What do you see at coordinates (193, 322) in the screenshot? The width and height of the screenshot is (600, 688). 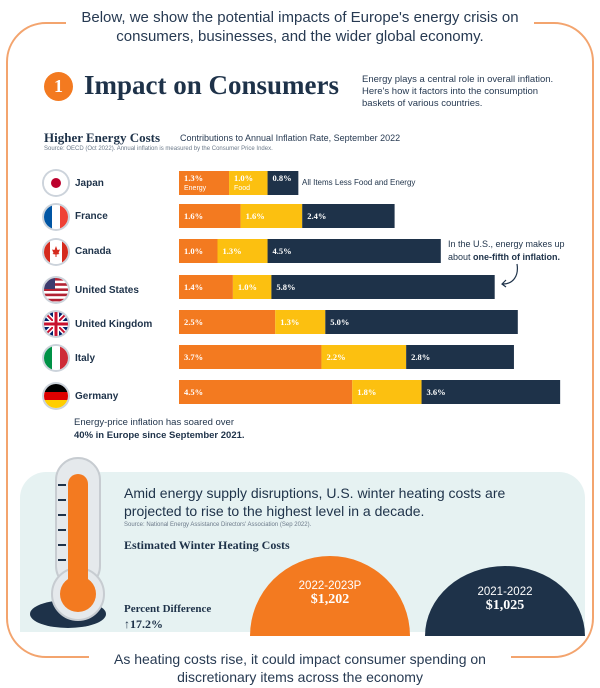 I see `bar-label-energy-united-kingdom: 2.5%` at bounding box center [193, 322].